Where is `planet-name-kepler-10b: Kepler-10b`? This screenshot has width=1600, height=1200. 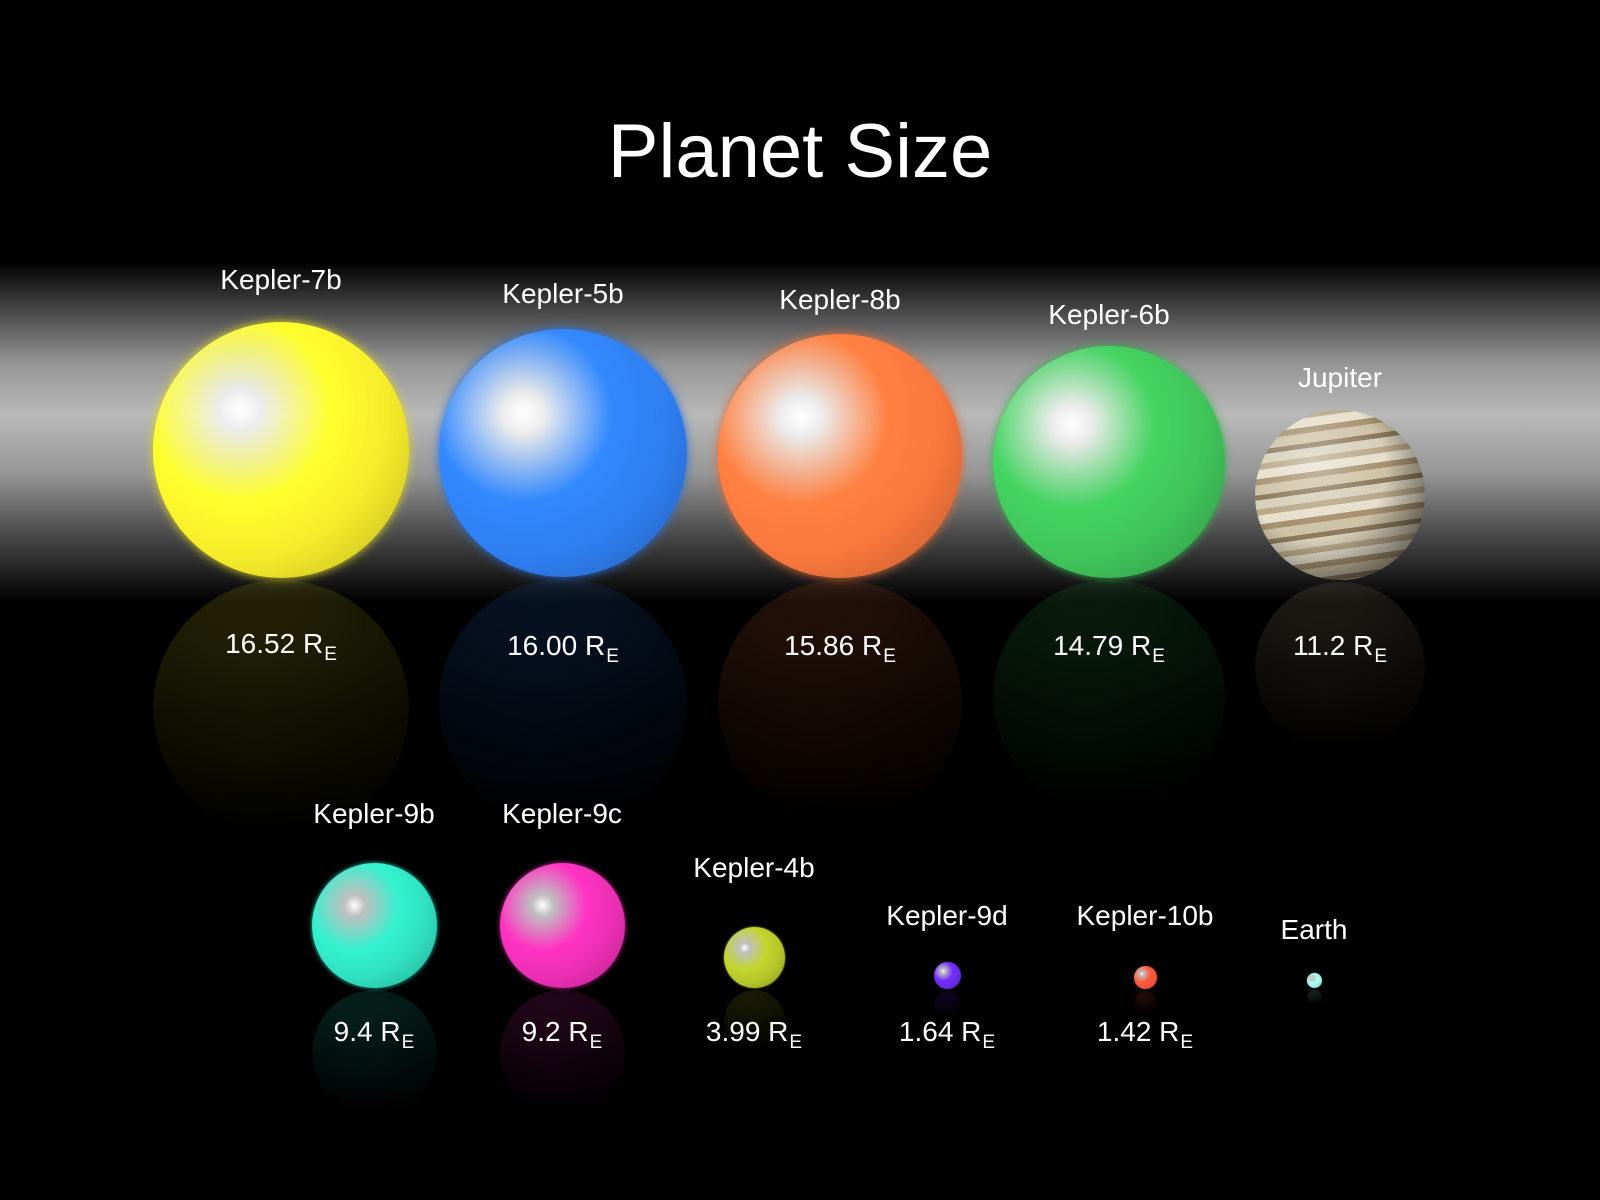 planet-name-kepler-10b: Kepler-10b is located at coordinates (1145, 915).